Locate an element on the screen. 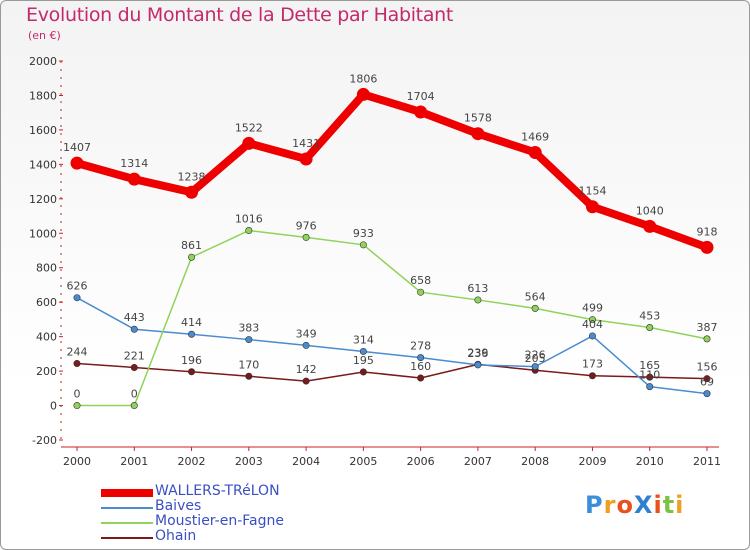 The height and width of the screenshot is (550, 750). logo-letter: t is located at coordinates (669, 505).